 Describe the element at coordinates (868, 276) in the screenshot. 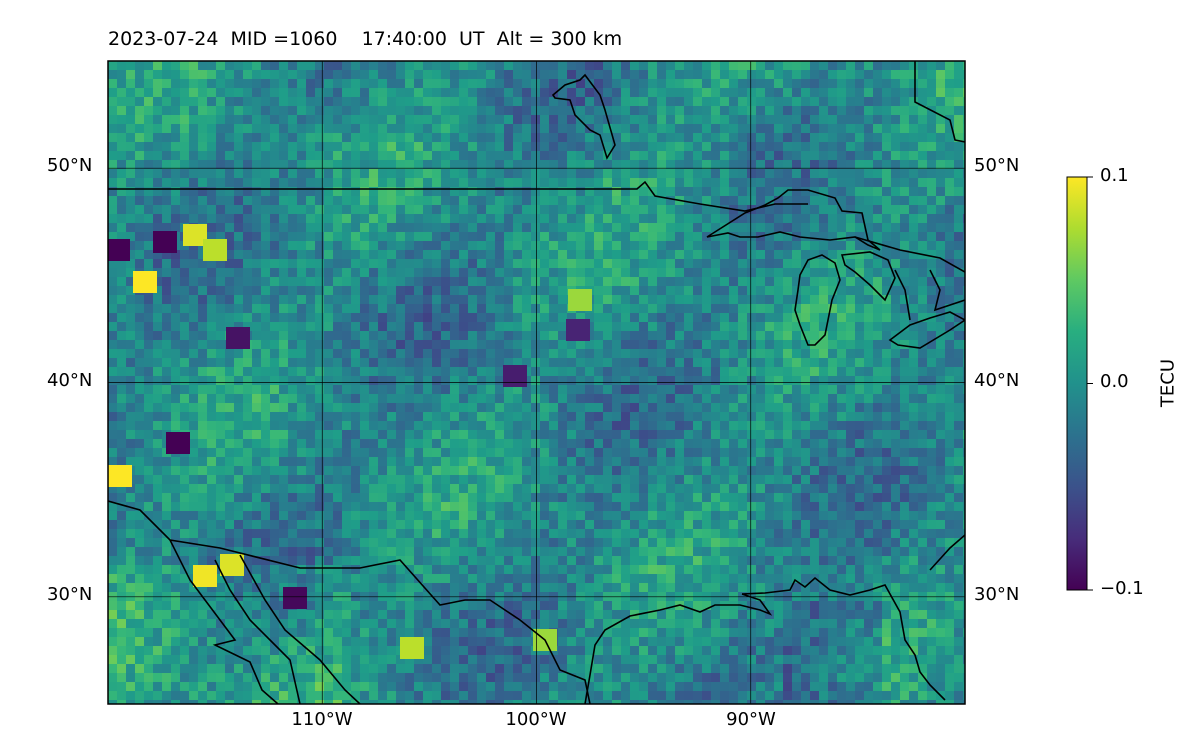

I see `lake-huron-shore` at that location.